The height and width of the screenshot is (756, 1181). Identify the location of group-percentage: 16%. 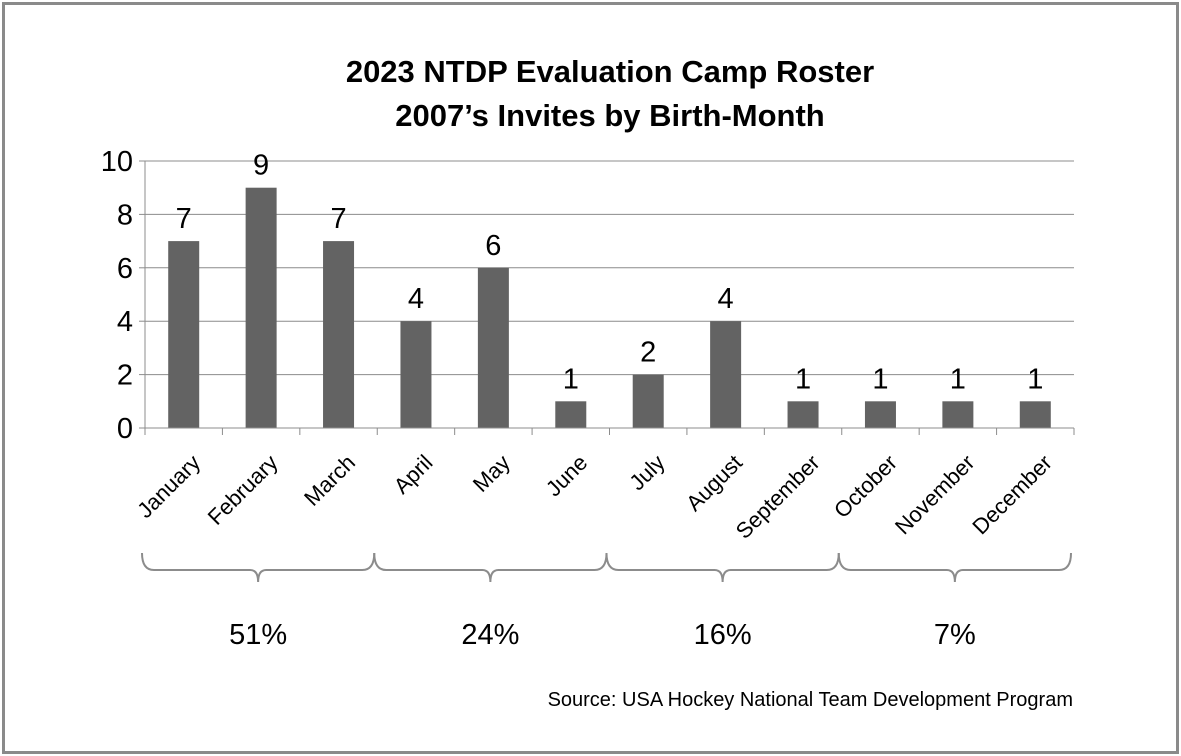
(723, 635).